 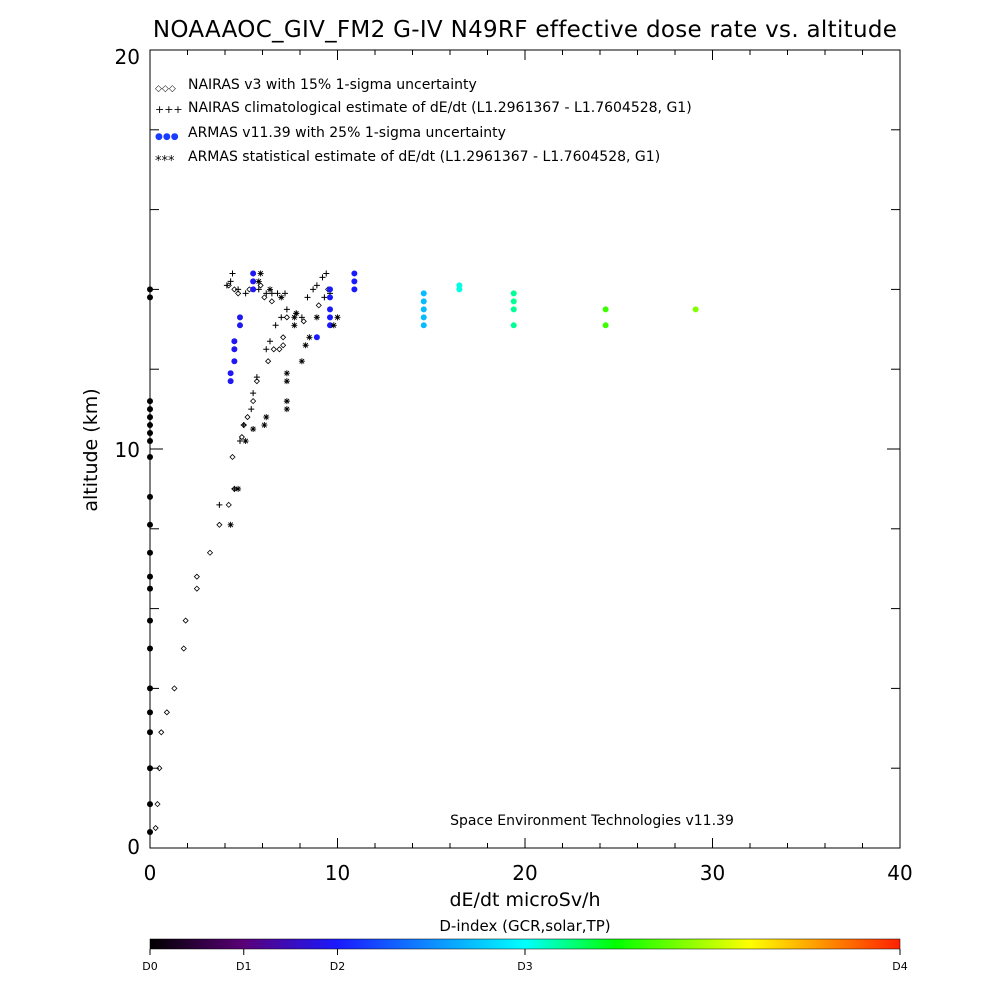 What do you see at coordinates (165, 161) in the screenshot?
I see `legend-symbol-3: ***` at bounding box center [165, 161].